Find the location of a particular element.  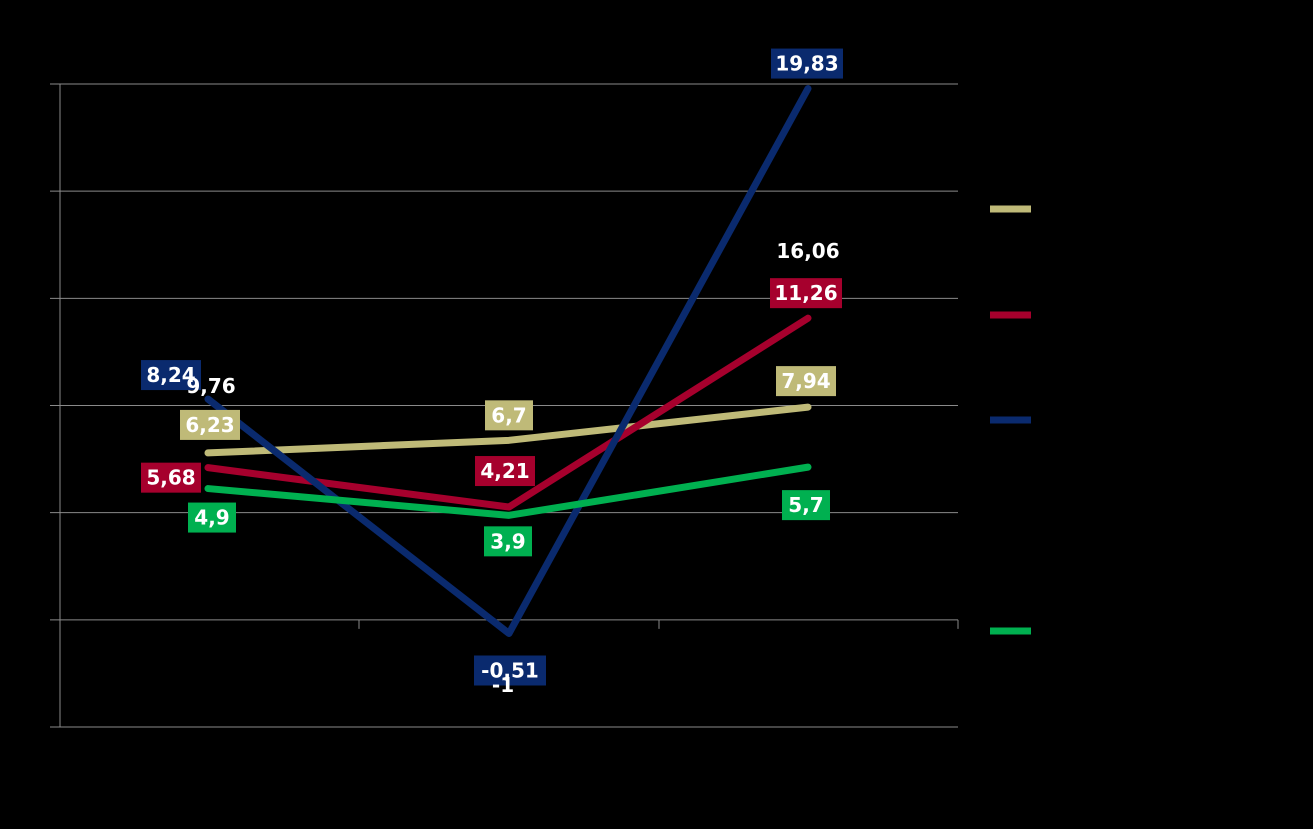

data-label: 5,7 is located at coordinates (805, 505).